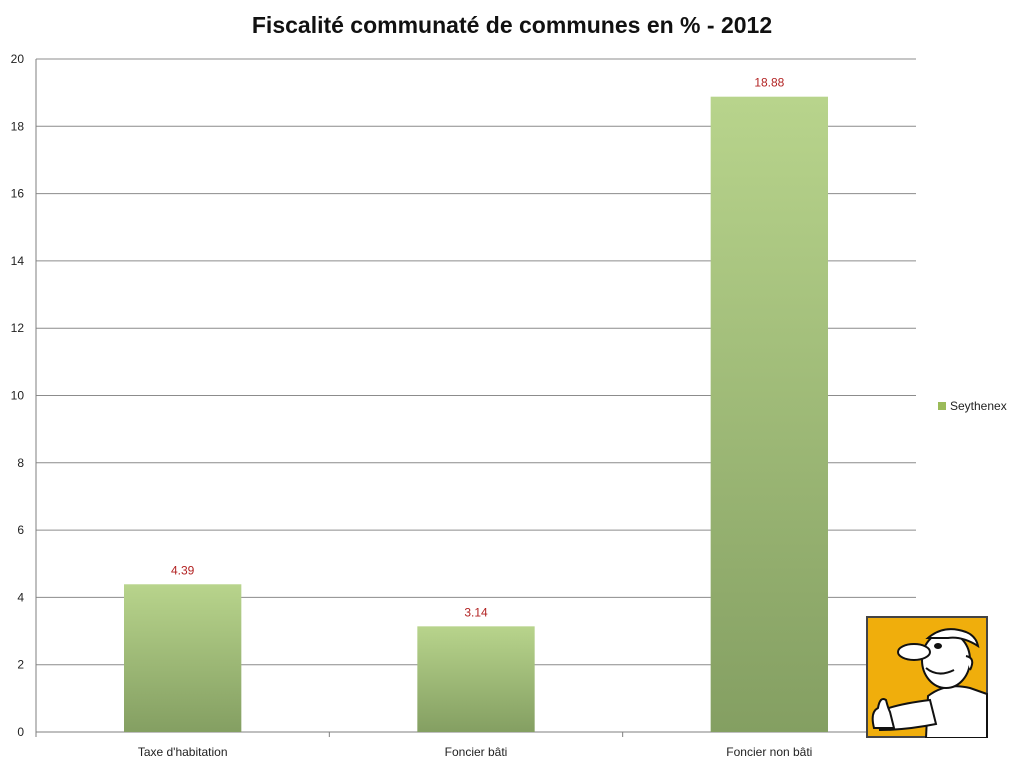  What do you see at coordinates (927, 677) in the screenshot?
I see `thumbs-up-cartoon-man-icon` at bounding box center [927, 677].